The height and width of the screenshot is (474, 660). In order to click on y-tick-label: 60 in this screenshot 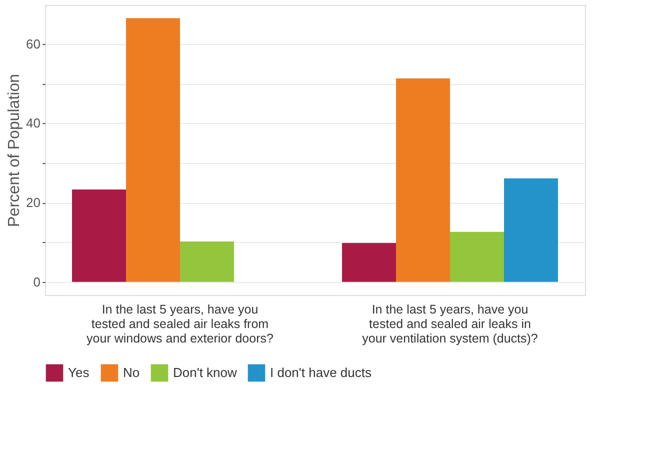, I will do `click(33, 44)`.